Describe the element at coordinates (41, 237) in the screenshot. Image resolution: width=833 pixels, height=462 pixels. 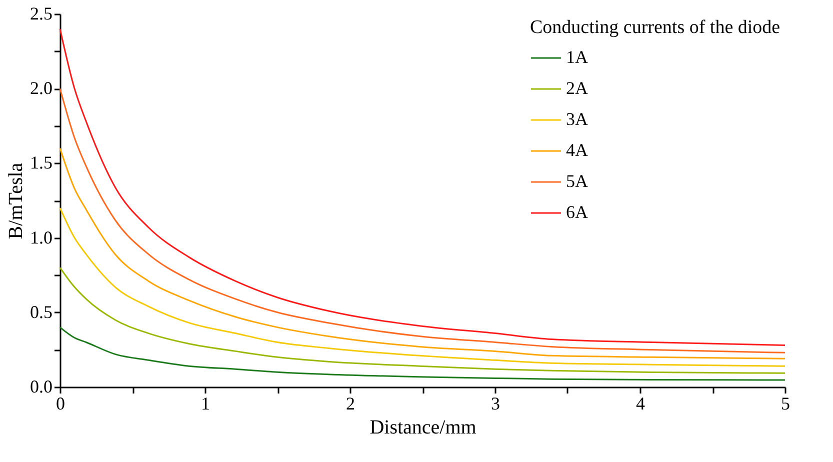
I see `y-tick-label: 1.0` at that location.